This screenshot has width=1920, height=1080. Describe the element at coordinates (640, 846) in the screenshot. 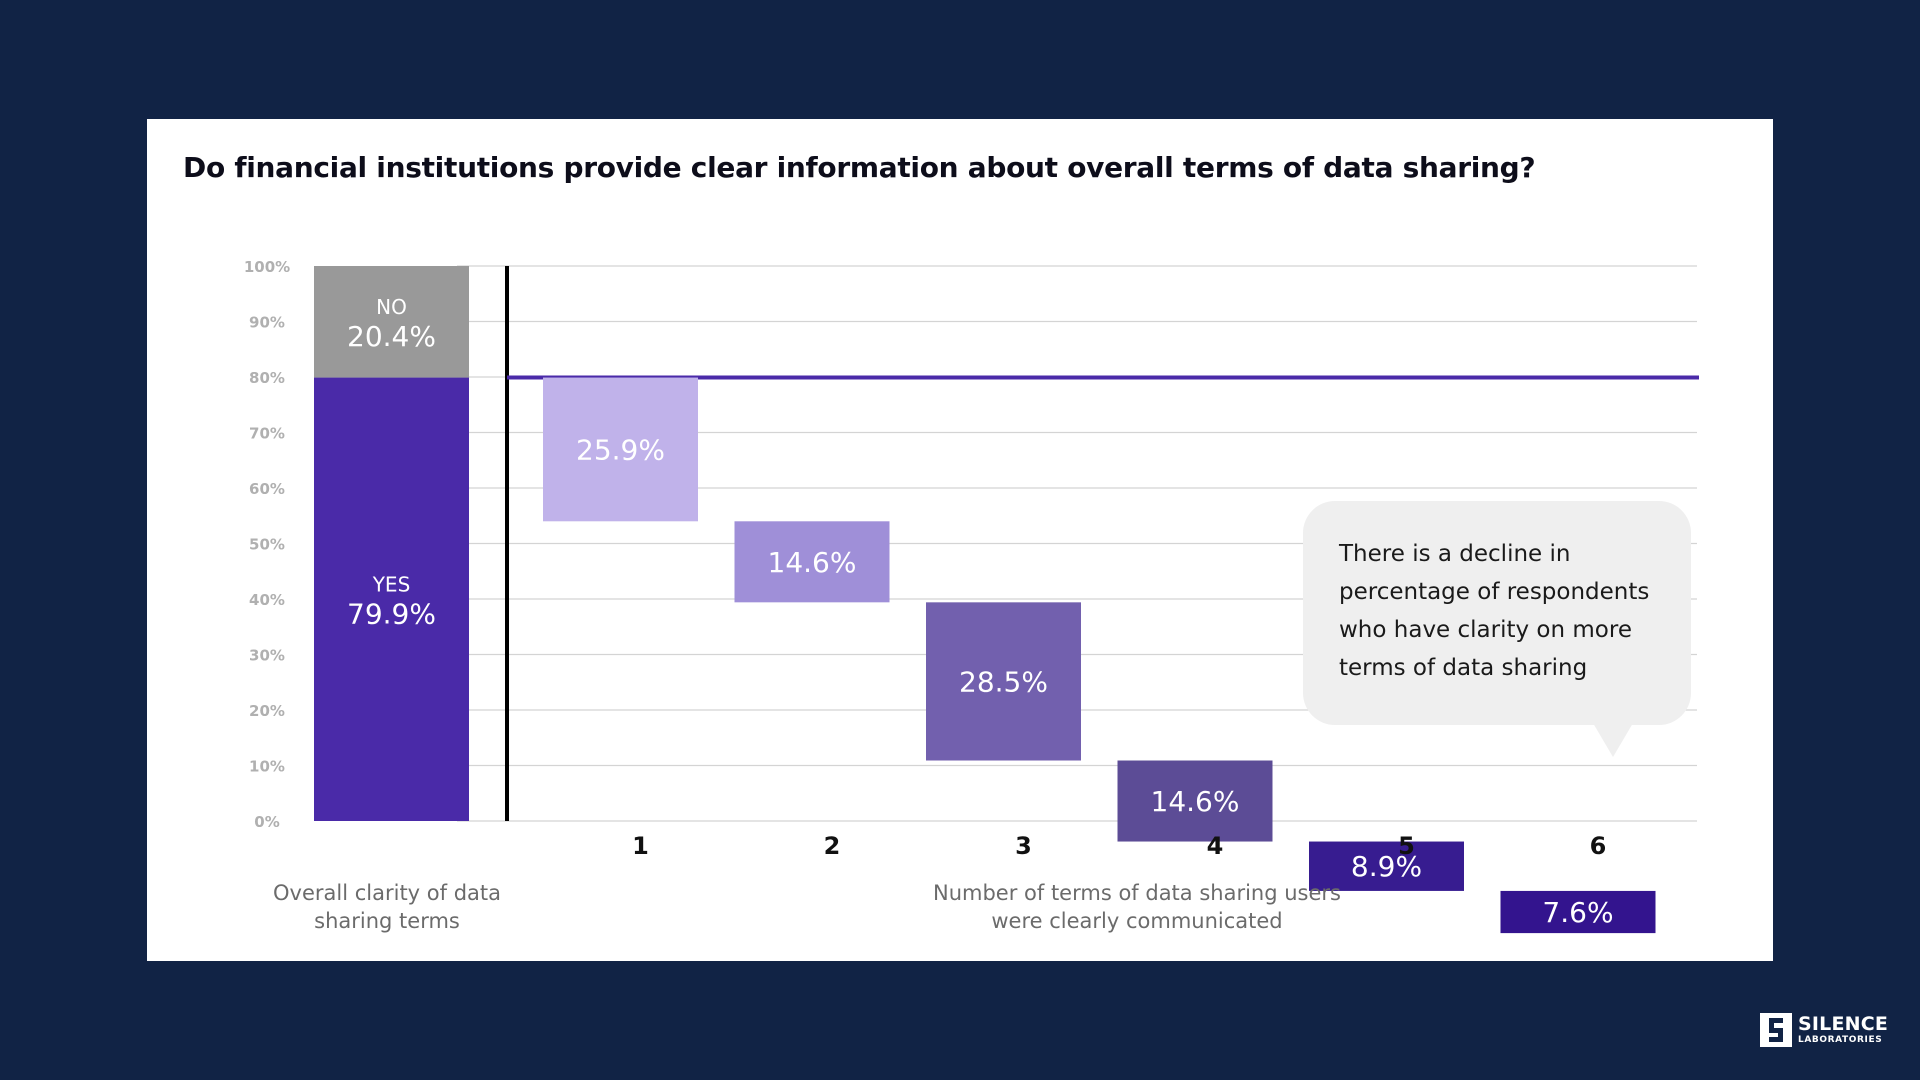

I see `x-tick-label: 1` at that location.